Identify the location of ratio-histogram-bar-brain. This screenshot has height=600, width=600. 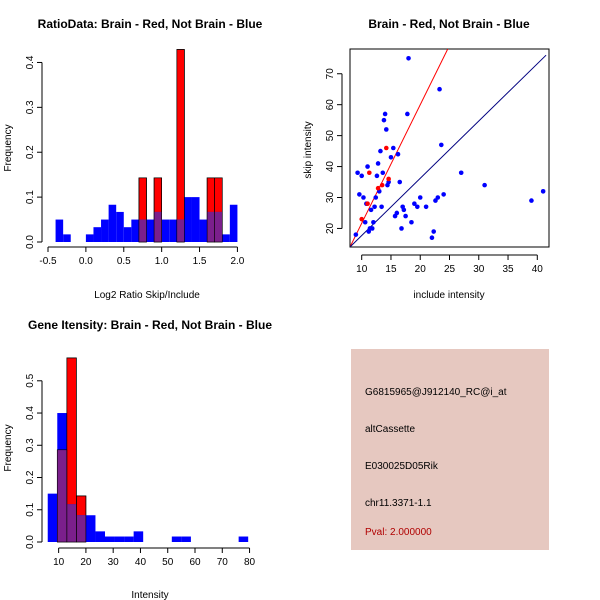
(180, 146).